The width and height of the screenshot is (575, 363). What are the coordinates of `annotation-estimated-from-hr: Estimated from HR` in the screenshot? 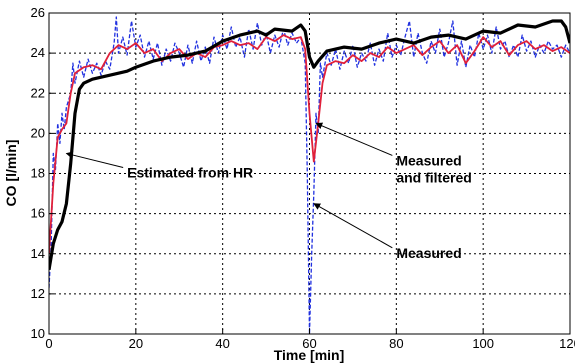 It's located at (190, 173).